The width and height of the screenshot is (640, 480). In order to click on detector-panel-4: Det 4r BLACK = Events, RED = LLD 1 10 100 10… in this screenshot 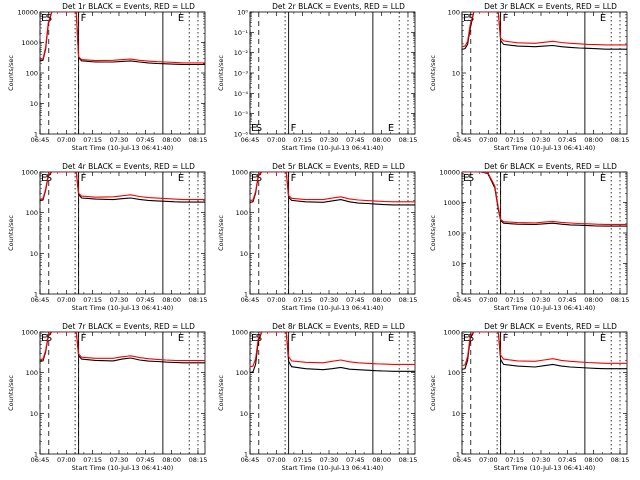, I will do `click(107, 237)`.